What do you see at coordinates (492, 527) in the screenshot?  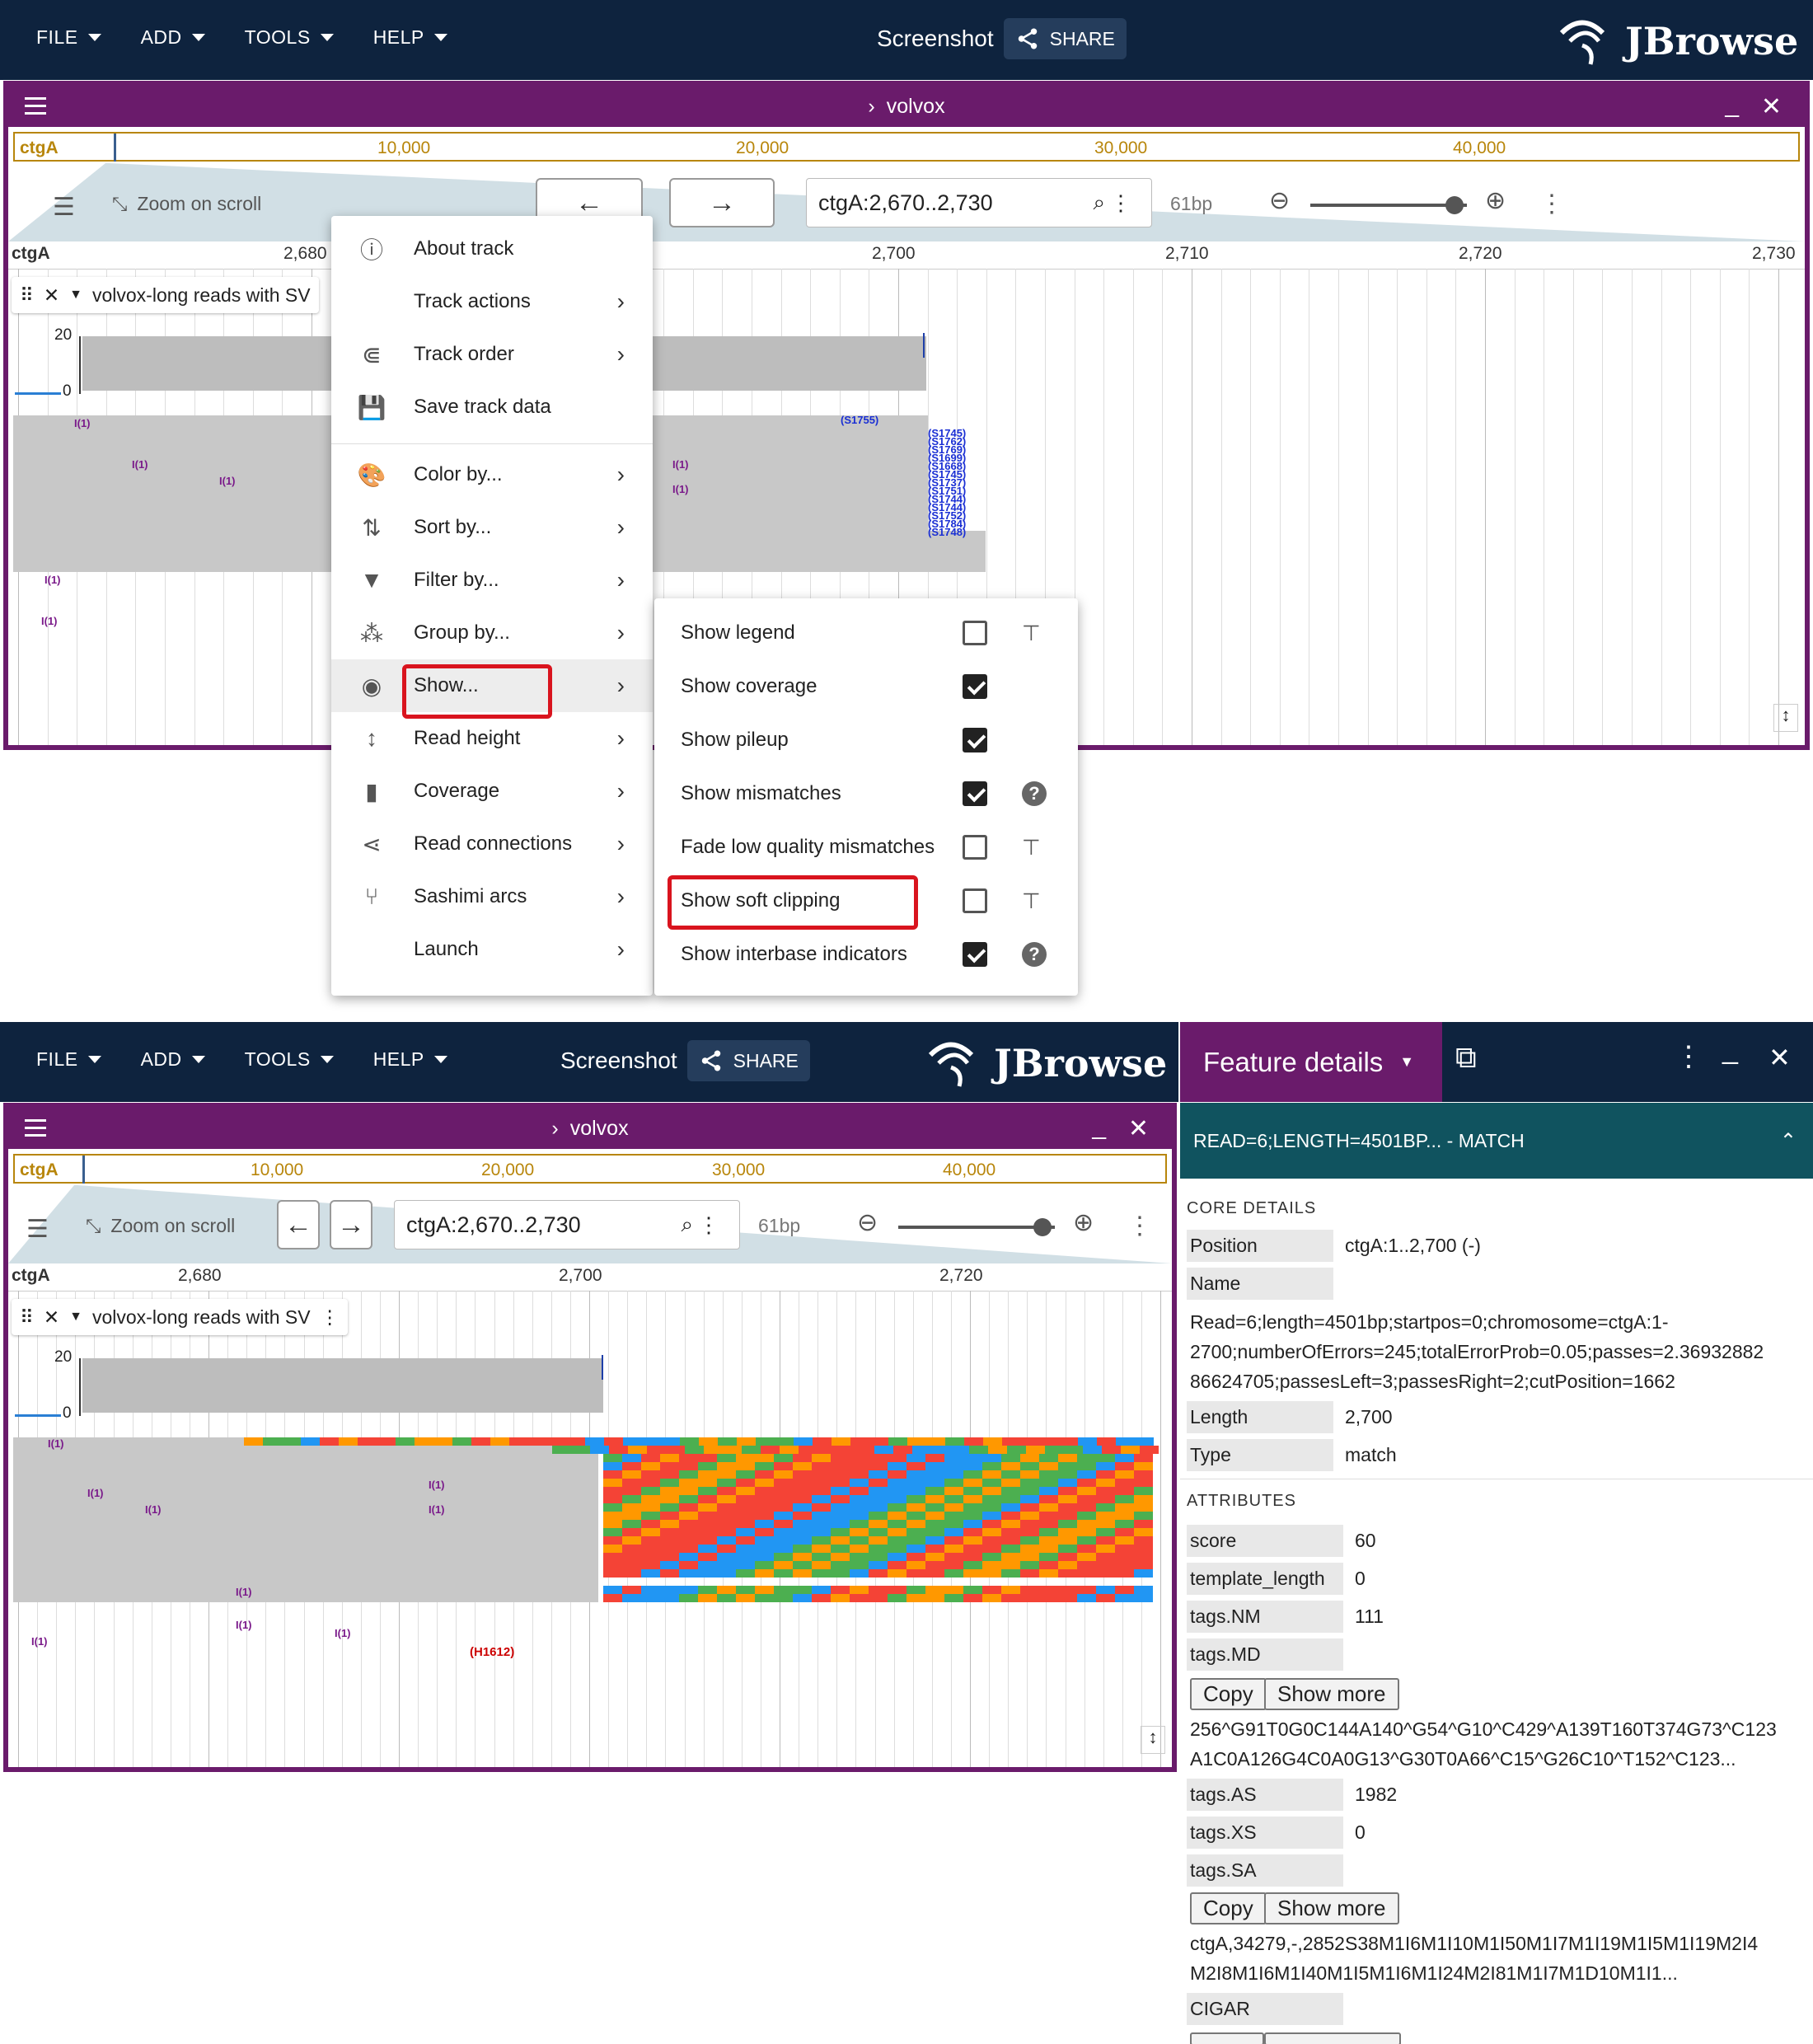 I see `menu-item-sort-by: ⇅ Sort by... ›` at bounding box center [492, 527].